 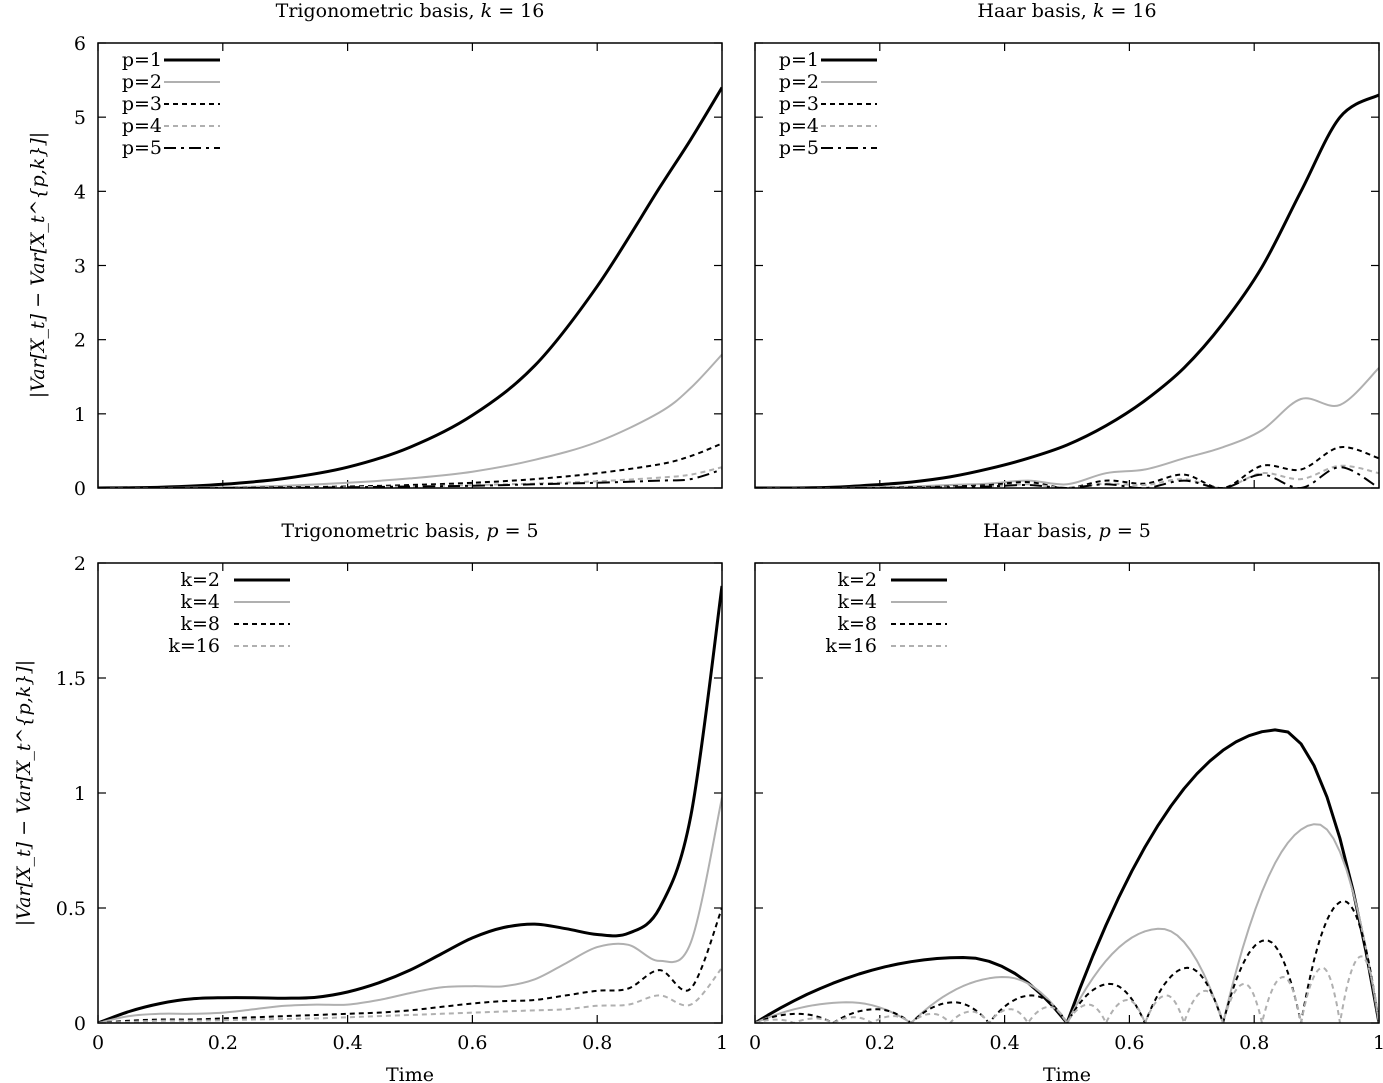 I want to click on panel-title: Trigonometric basis, p = 5, so click(x=409, y=531).